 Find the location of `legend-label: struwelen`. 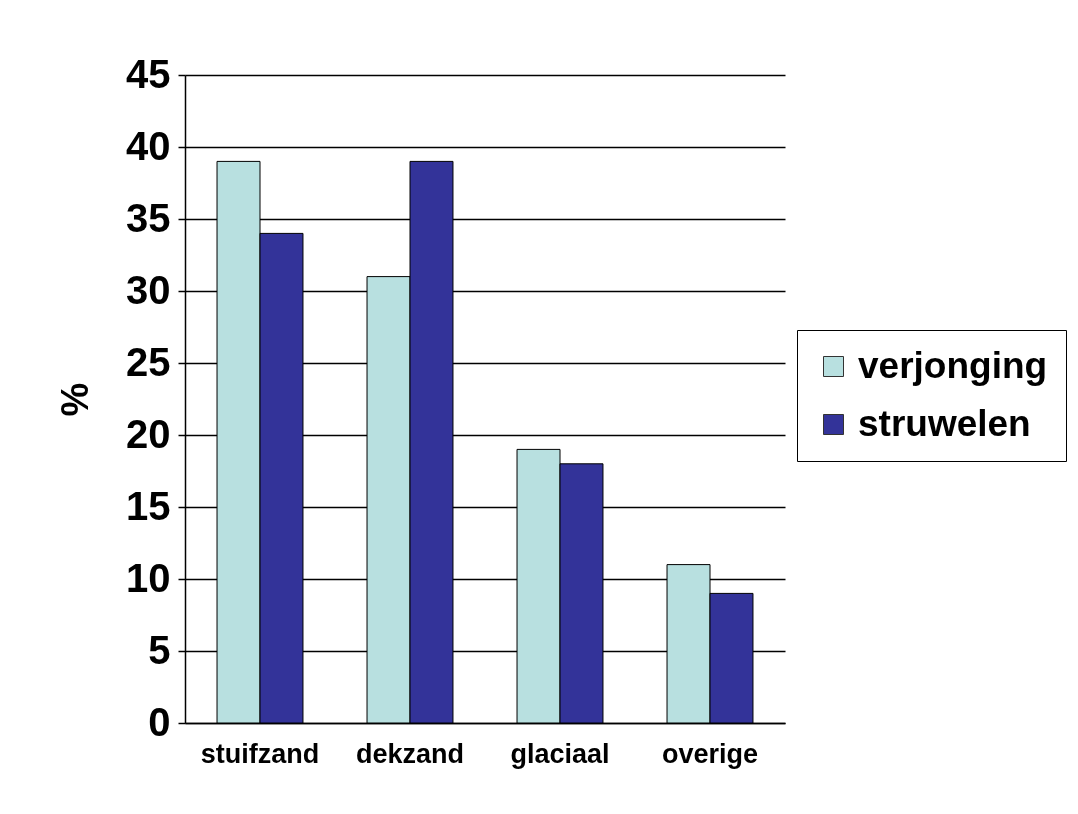

legend-label: struwelen is located at coordinates (944, 423).